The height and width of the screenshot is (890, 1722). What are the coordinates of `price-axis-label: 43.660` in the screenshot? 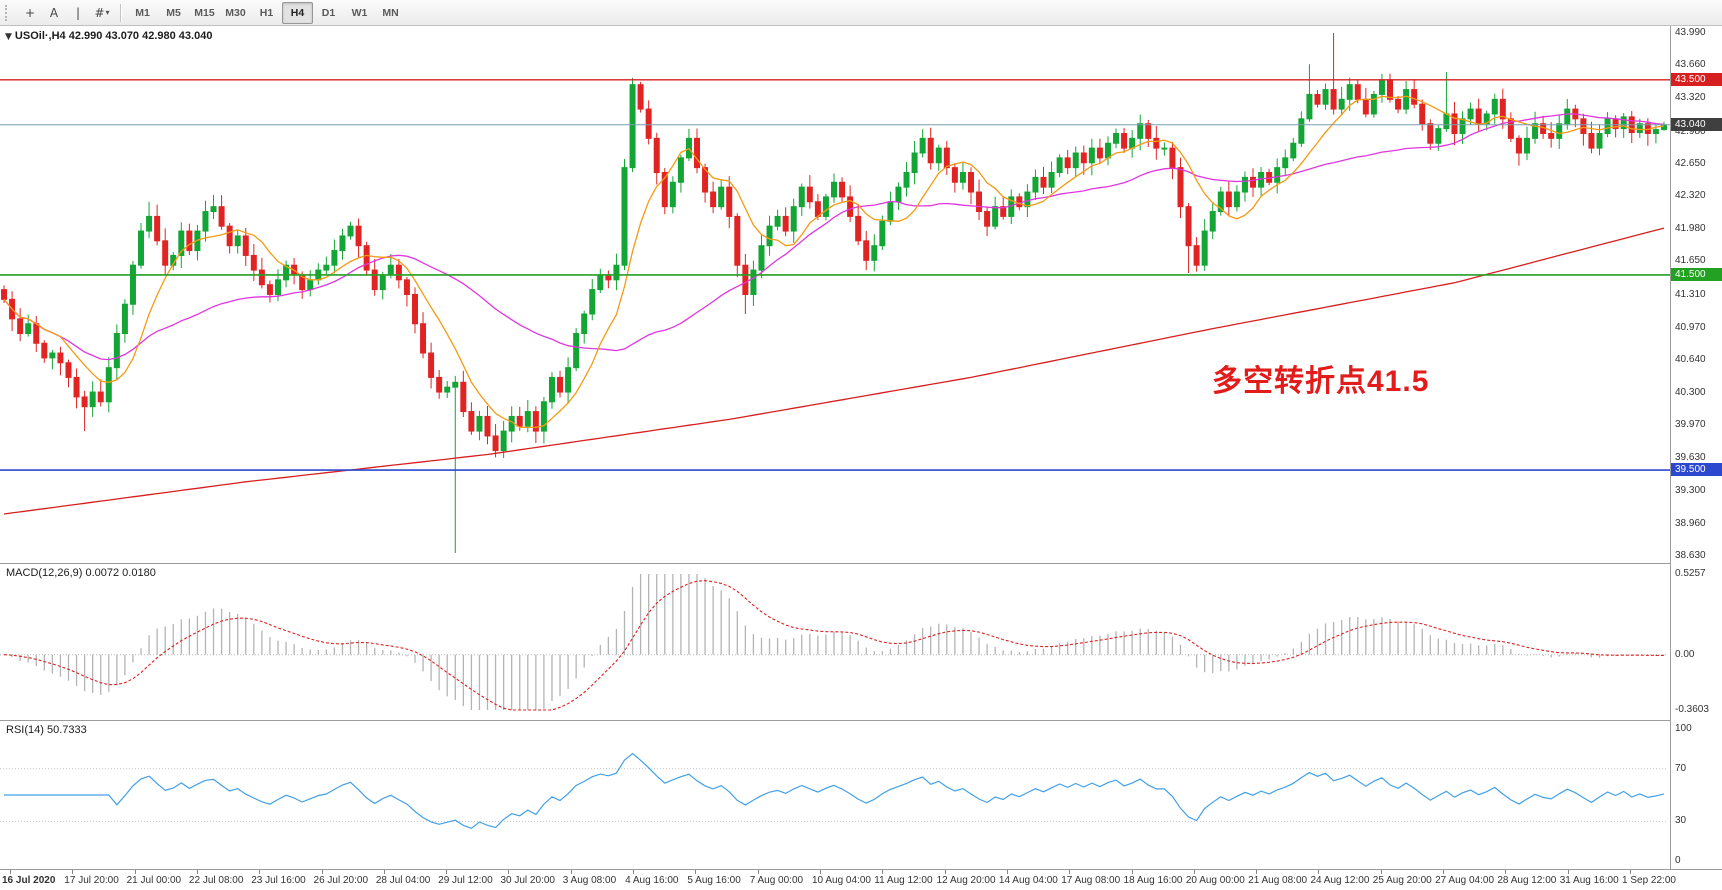 It's located at (1690, 65).